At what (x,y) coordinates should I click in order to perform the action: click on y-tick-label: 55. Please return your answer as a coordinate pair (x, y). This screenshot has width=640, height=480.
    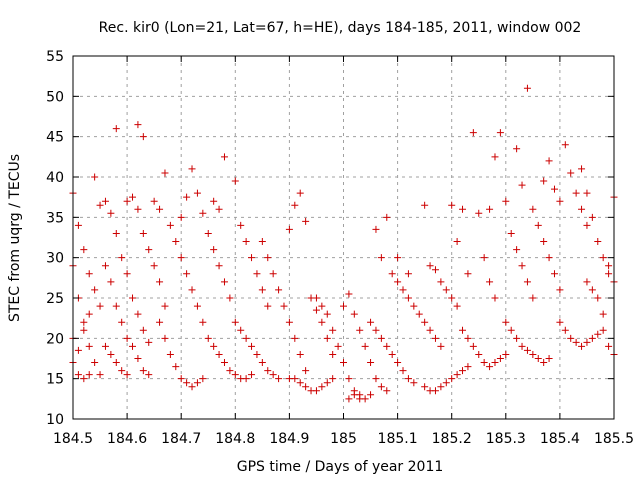
    Looking at the image, I should click on (55, 57).